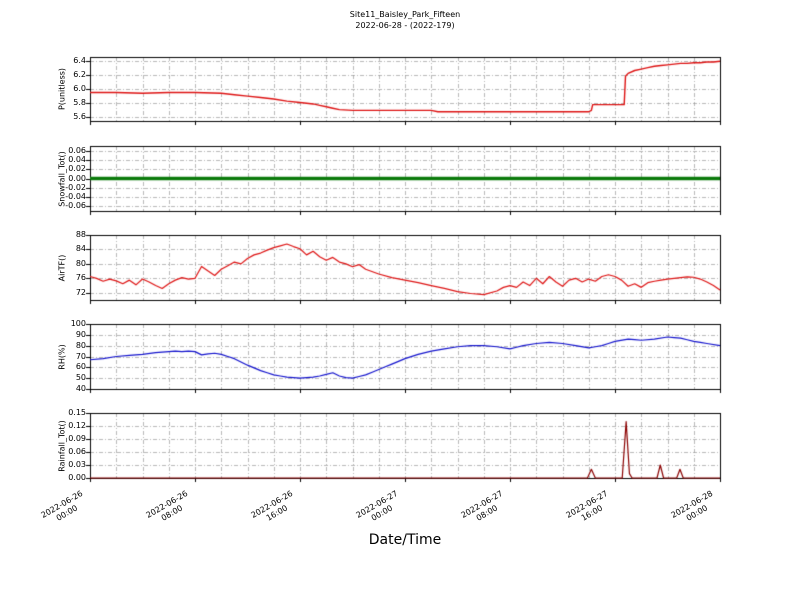 Image resolution: width=800 pixels, height=600 pixels. Describe the element at coordinates (405, 14) in the screenshot. I see `chart-title: Site11_Baisley_Park_Fifteen` at that location.